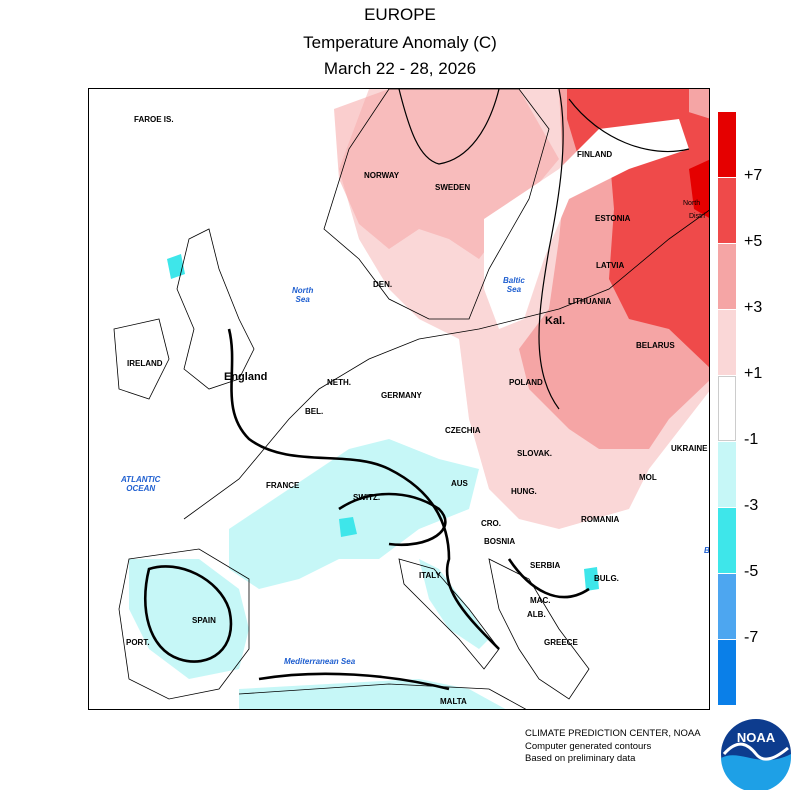 The height and width of the screenshot is (800, 800). Describe the element at coordinates (648, 477) in the screenshot. I see `label-moldova: MOL` at that location.